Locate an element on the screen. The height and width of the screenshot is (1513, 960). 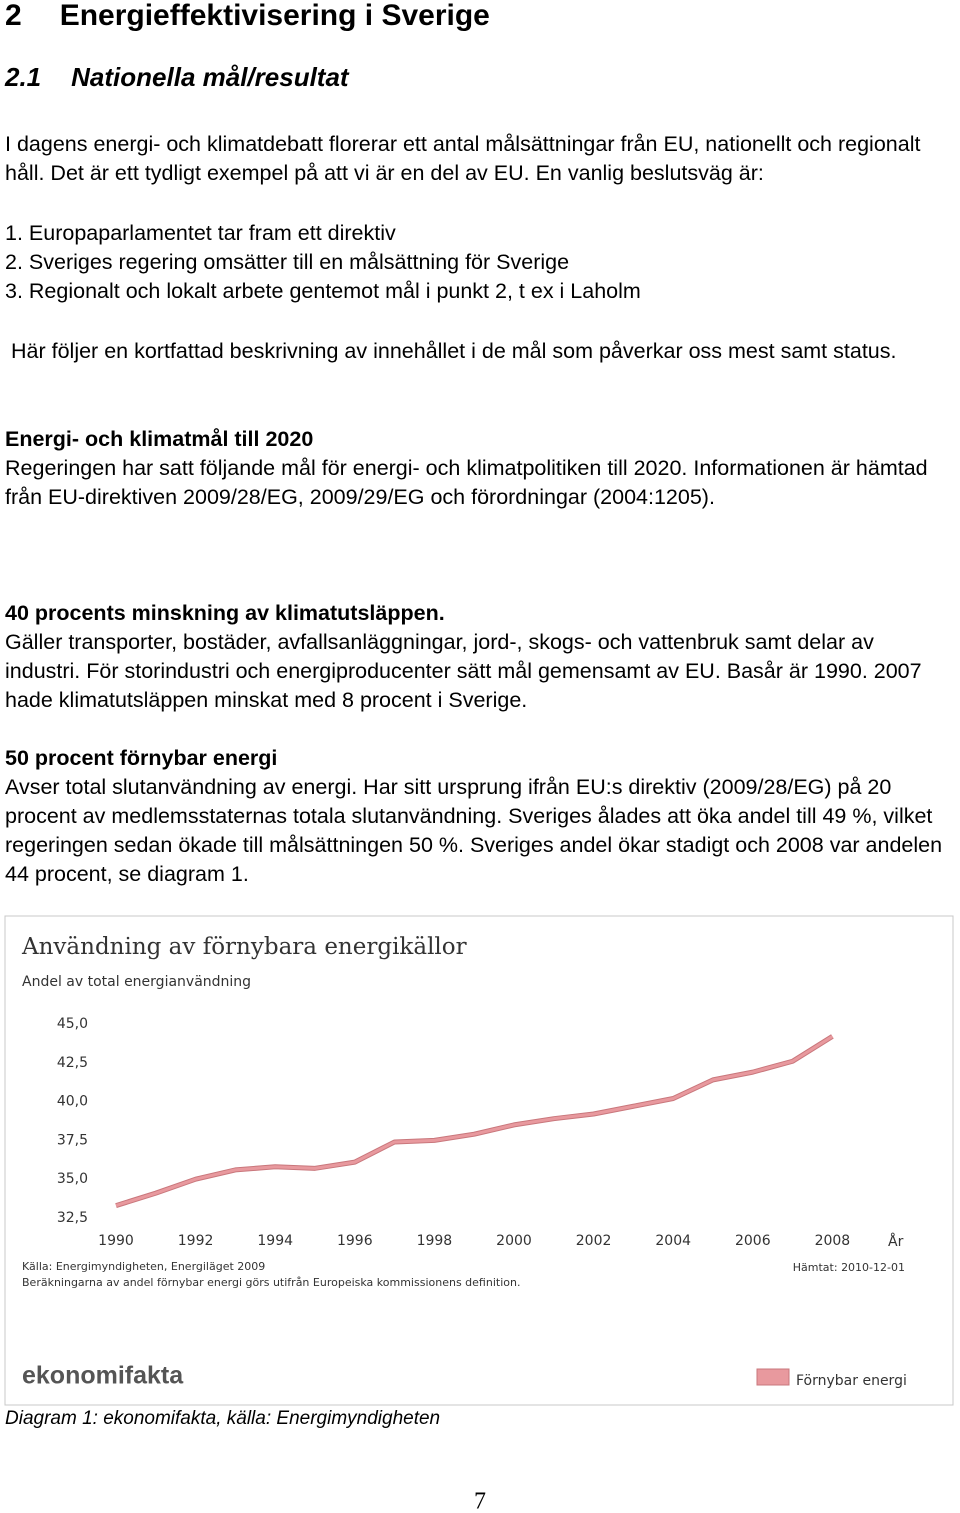
logo: ekonomifakta is located at coordinates (103, 1376).